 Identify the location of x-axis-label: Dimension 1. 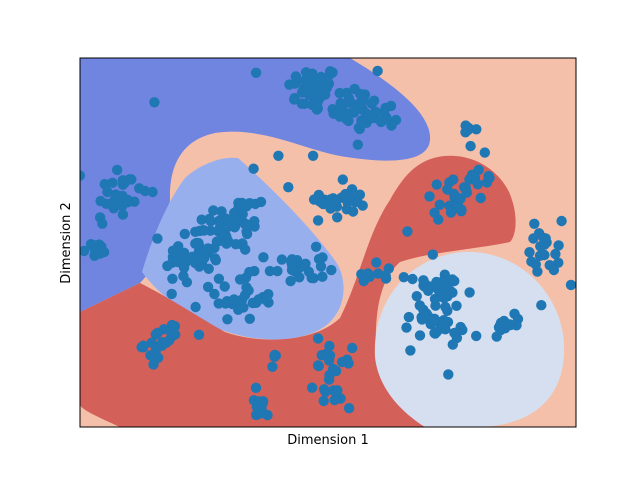
(328, 440).